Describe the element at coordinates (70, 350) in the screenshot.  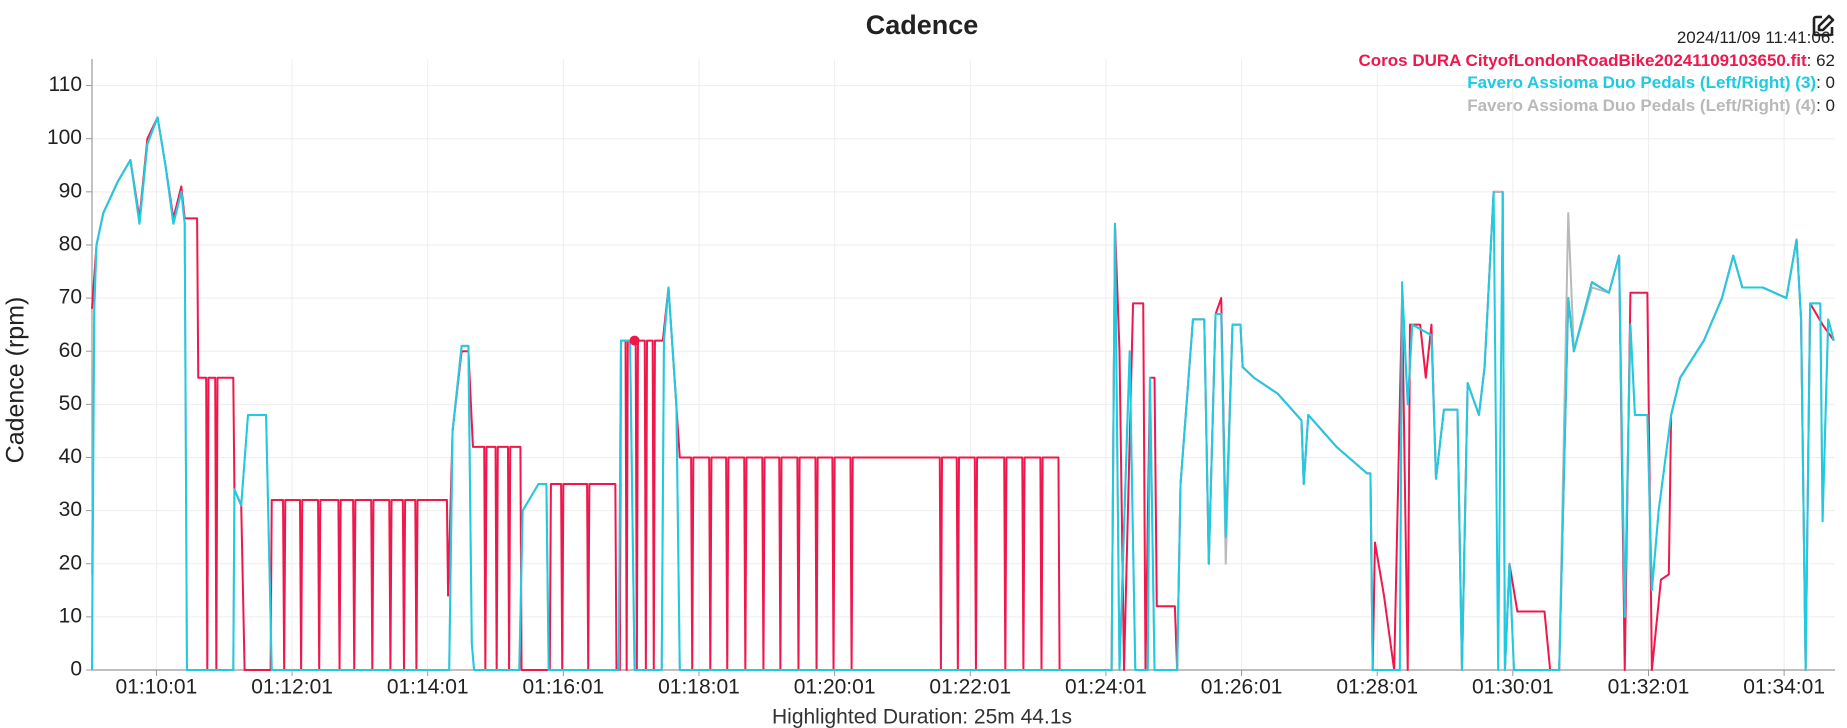
I see `y-tick-label: 60` at that location.